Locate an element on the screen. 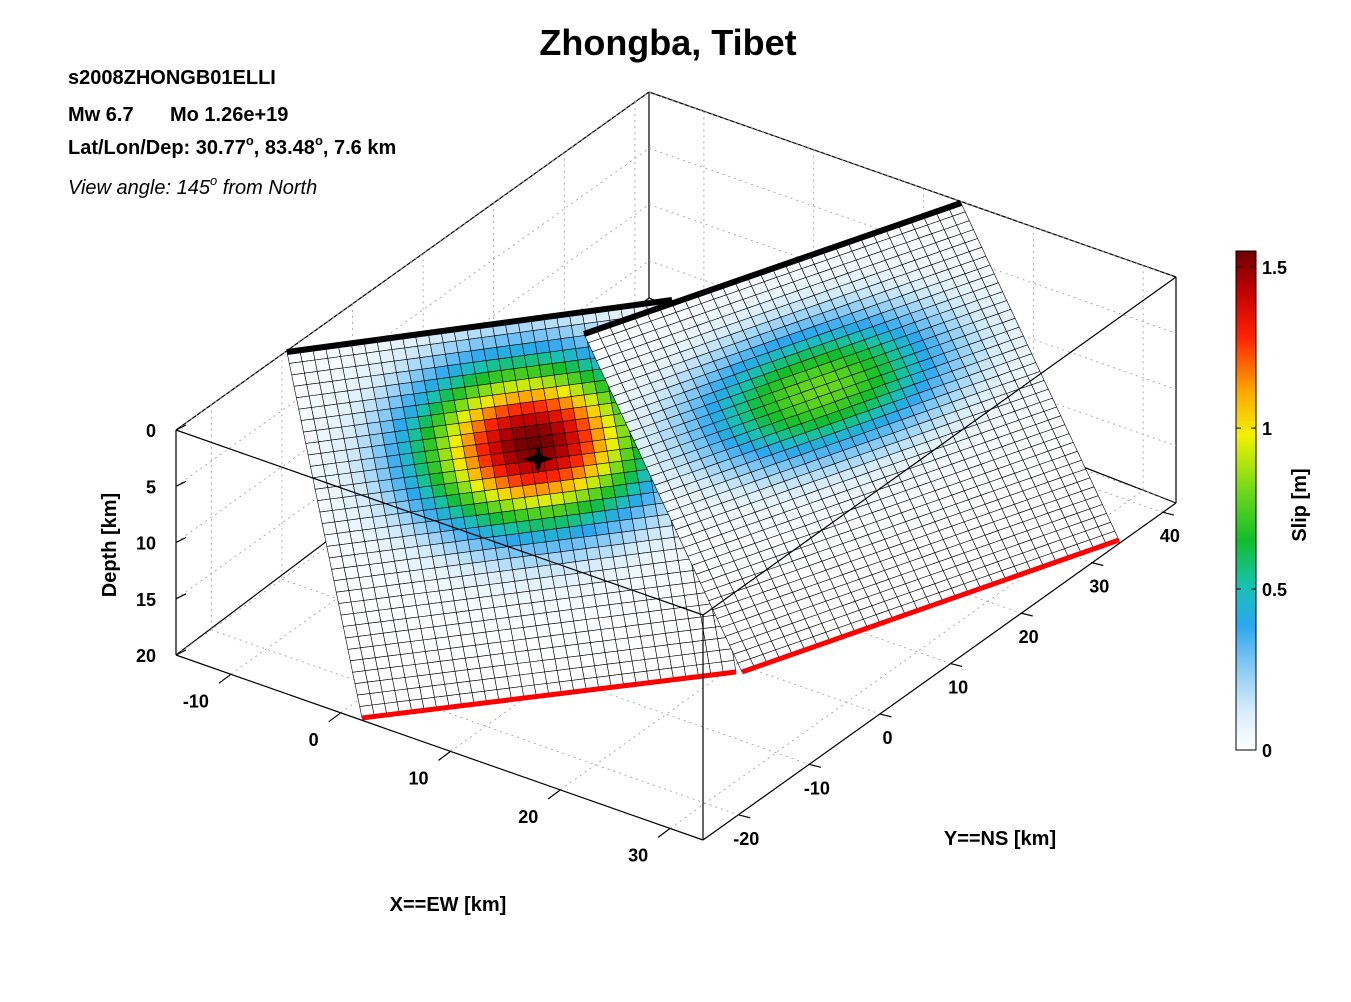 The width and height of the screenshot is (1351, 1002). chart-title: Zhongba, Tibet is located at coordinates (667, 42).